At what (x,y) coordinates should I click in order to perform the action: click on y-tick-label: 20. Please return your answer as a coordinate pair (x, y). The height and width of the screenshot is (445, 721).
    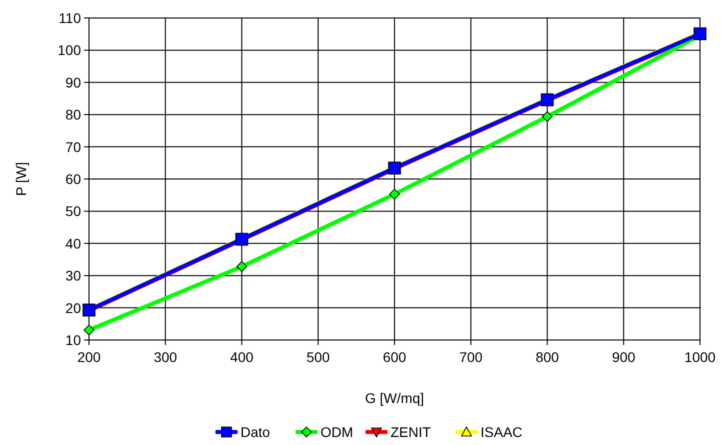
    Looking at the image, I should click on (73, 308).